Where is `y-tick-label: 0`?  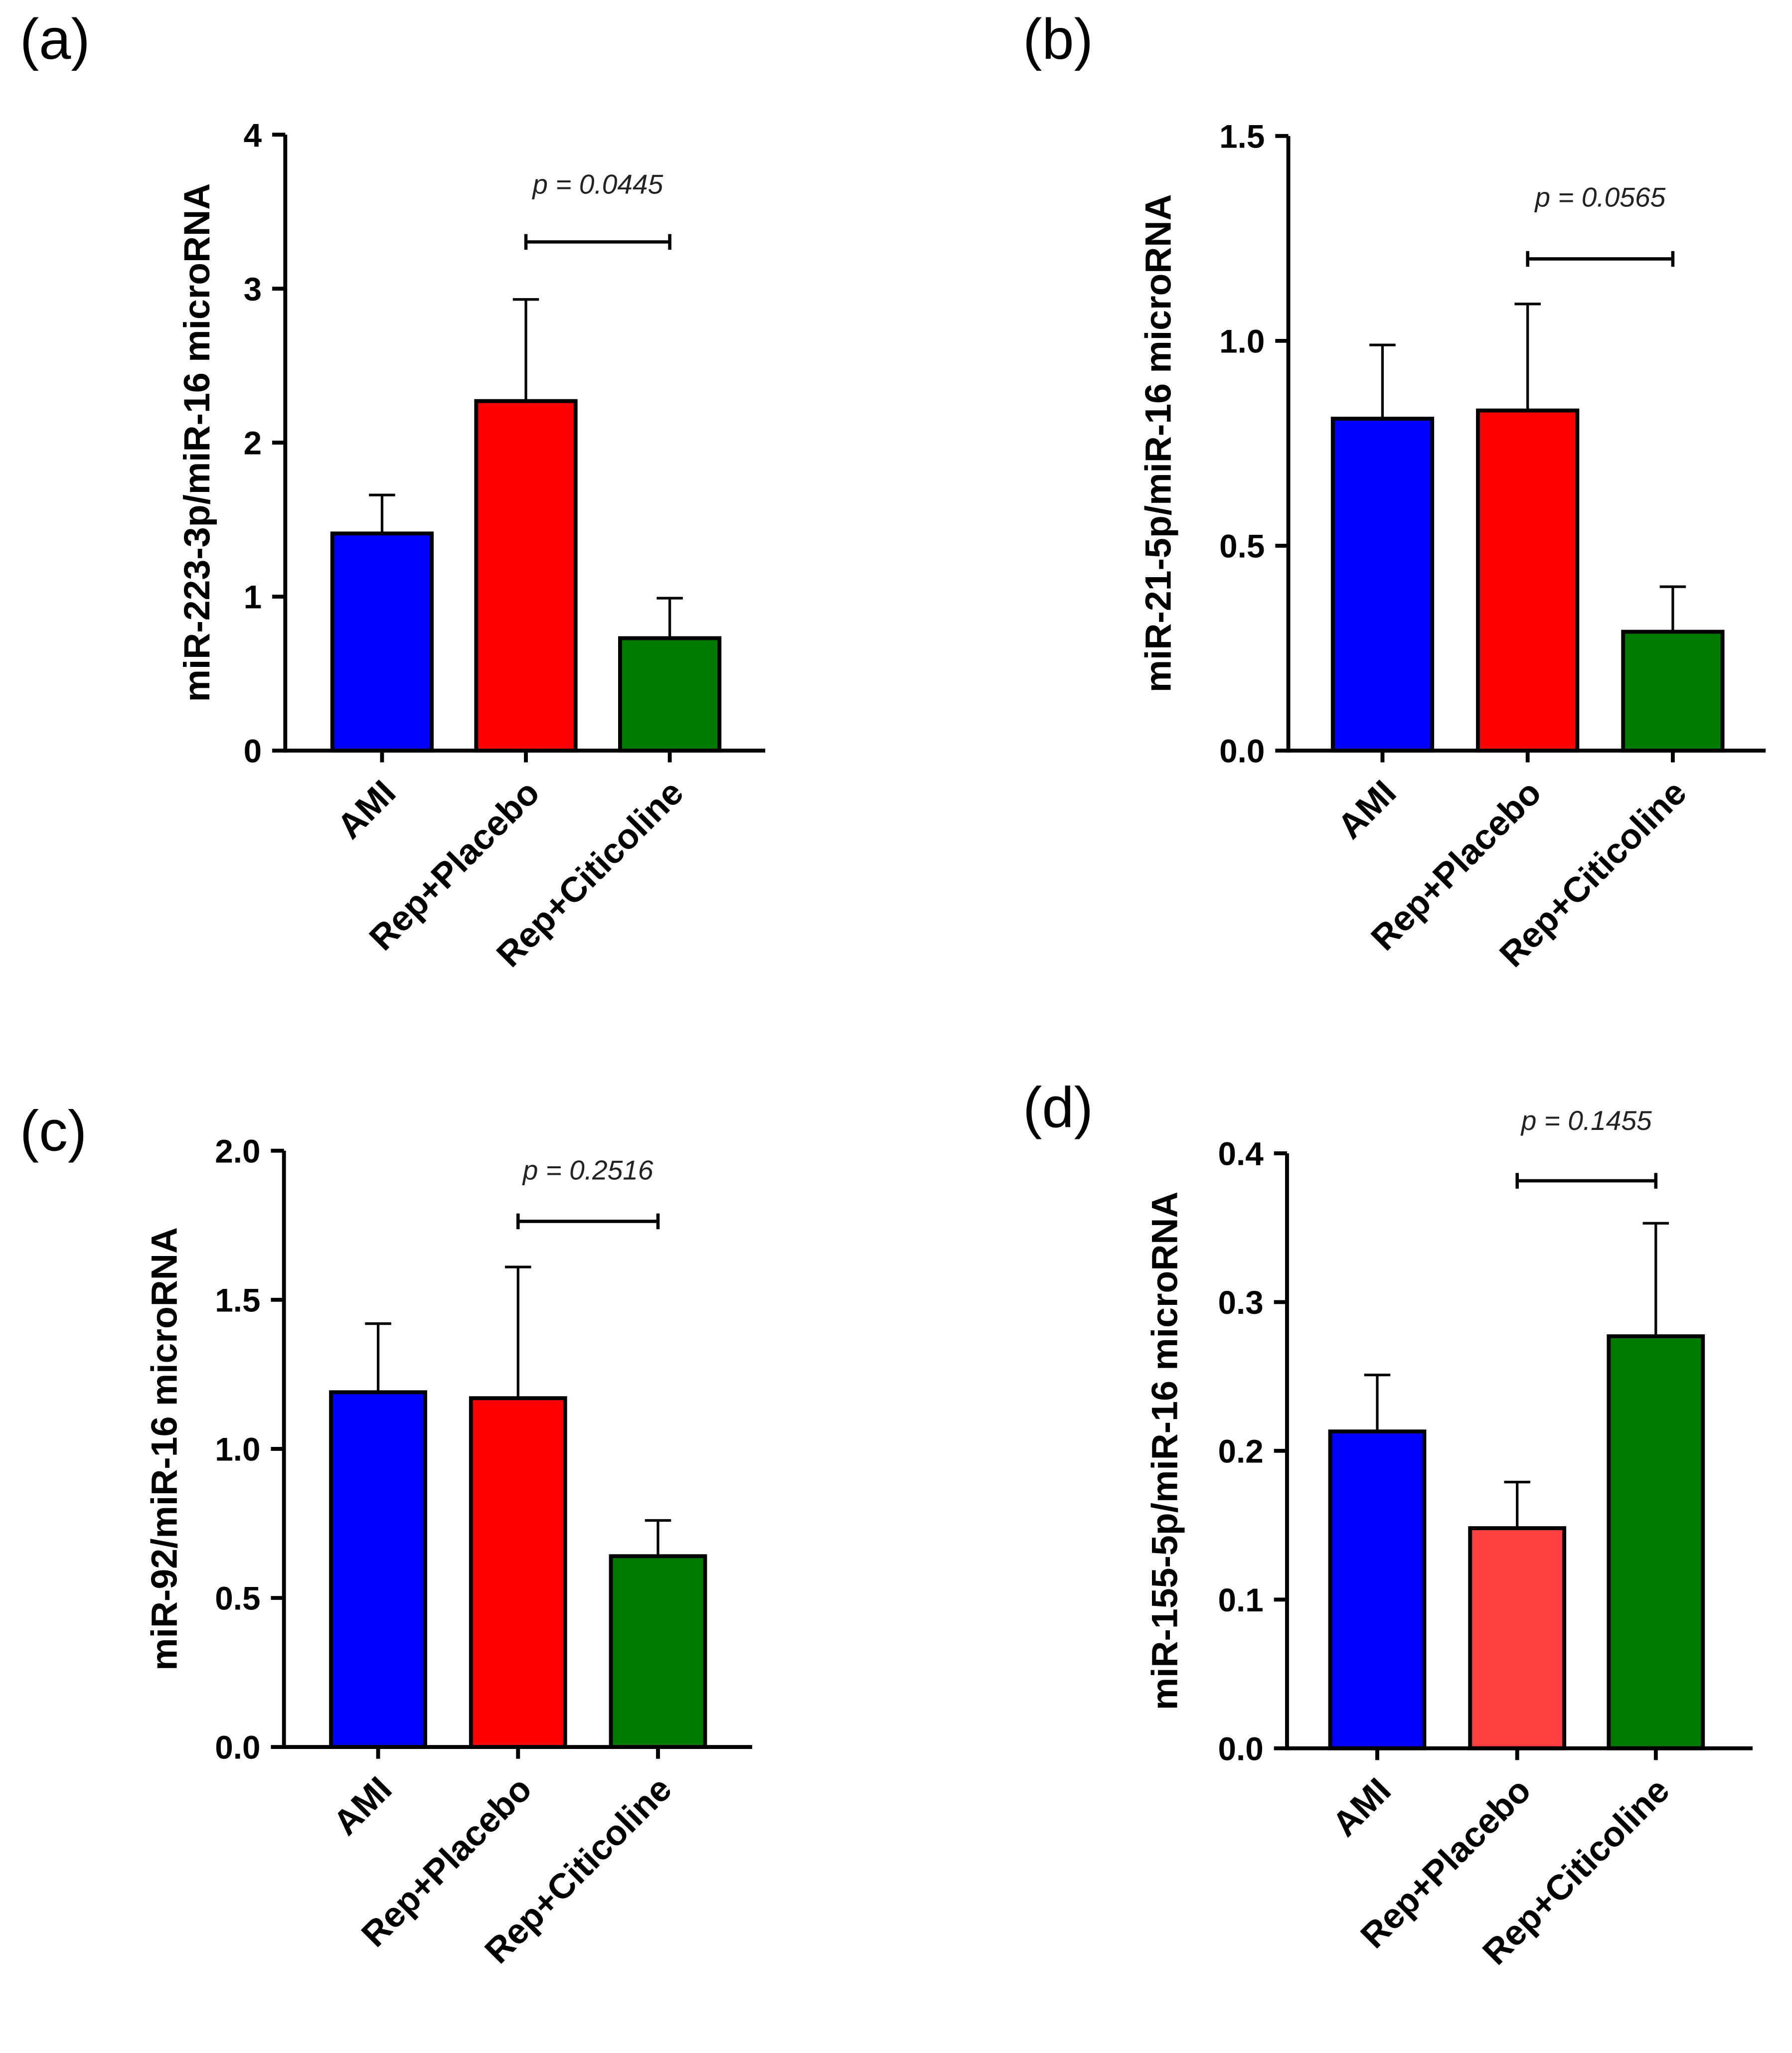 y-tick-label: 0 is located at coordinates (253, 751).